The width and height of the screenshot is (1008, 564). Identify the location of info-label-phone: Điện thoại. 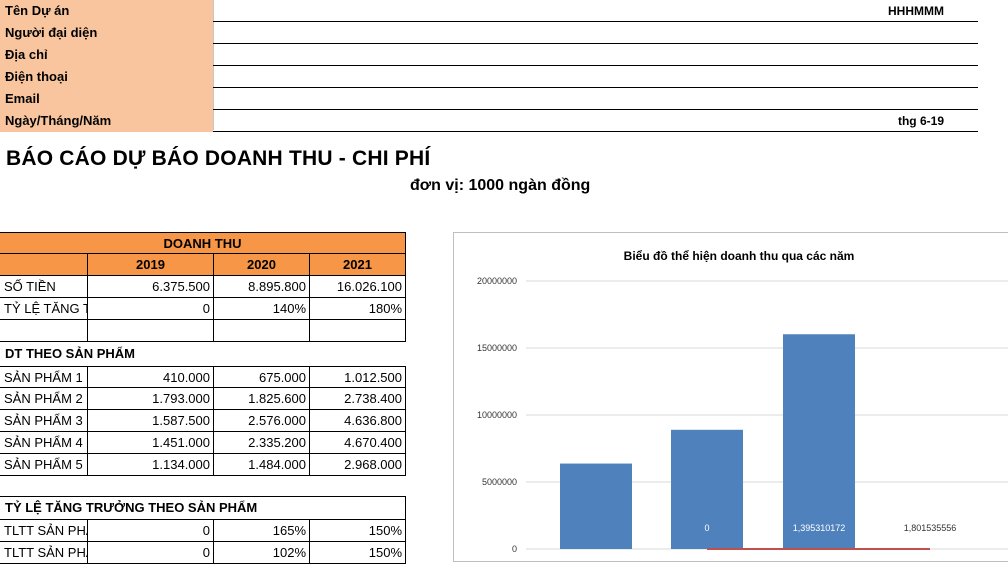
(106, 77).